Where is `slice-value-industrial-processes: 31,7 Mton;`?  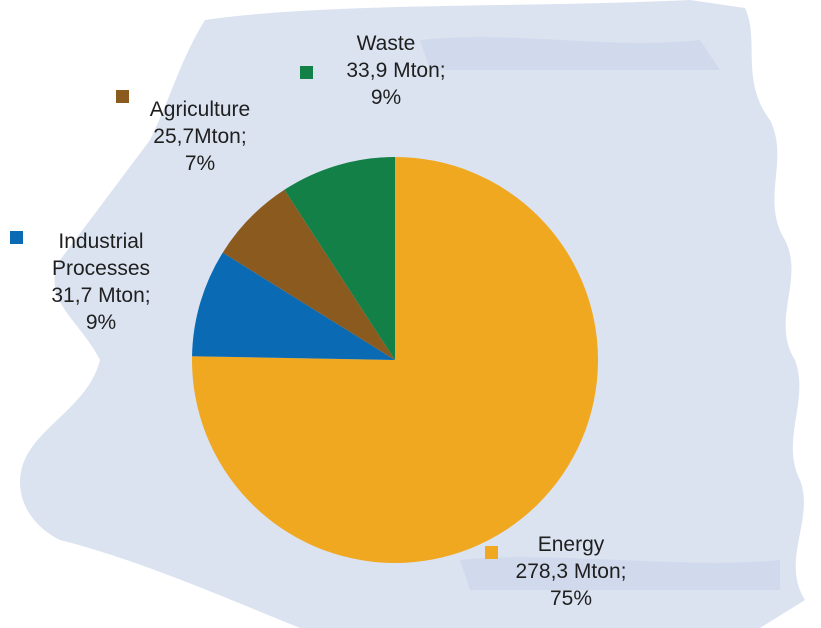
slice-value-industrial-processes: 31,7 Mton; is located at coordinates (101, 295).